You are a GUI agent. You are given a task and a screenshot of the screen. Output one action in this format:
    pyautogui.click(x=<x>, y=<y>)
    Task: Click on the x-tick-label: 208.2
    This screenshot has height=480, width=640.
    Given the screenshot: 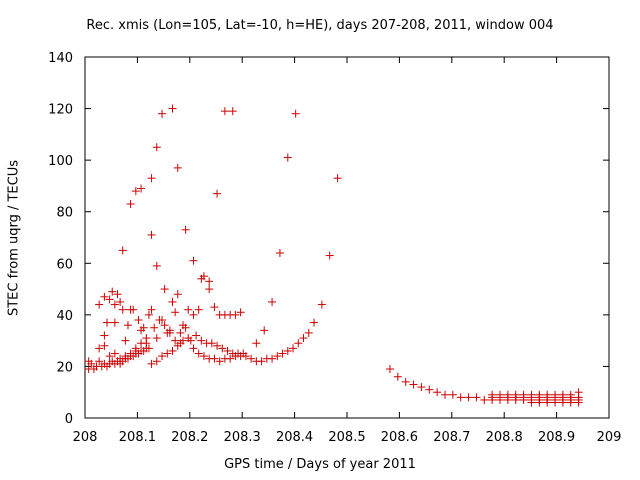 What is the action you would take?
    pyautogui.click(x=189, y=437)
    